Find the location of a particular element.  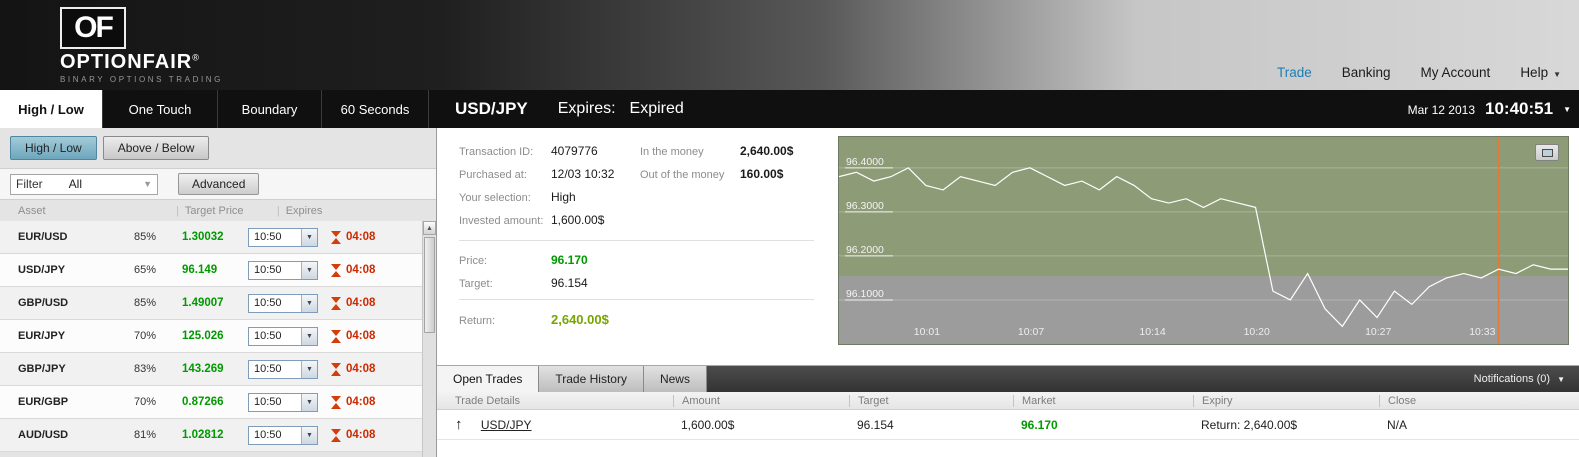

nav-trade: Trade is located at coordinates (1294, 72).